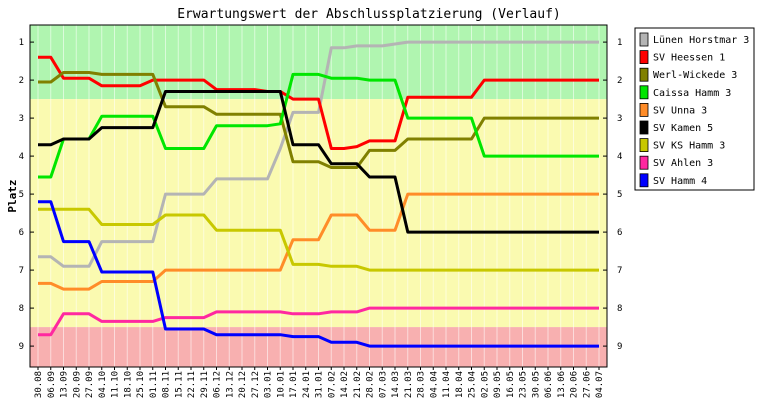 The height and width of the screenshot is (400, 760). What do you see at coordinates (524, 384) in the screenshot?
I see `x-tick-label: 23.05` at bounding box center [524, 384].